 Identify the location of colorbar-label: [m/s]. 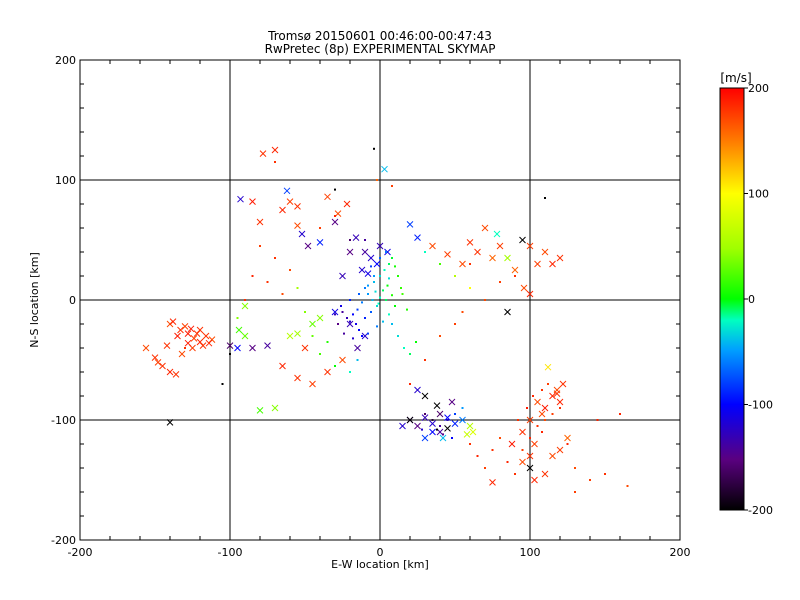
(735, 78).